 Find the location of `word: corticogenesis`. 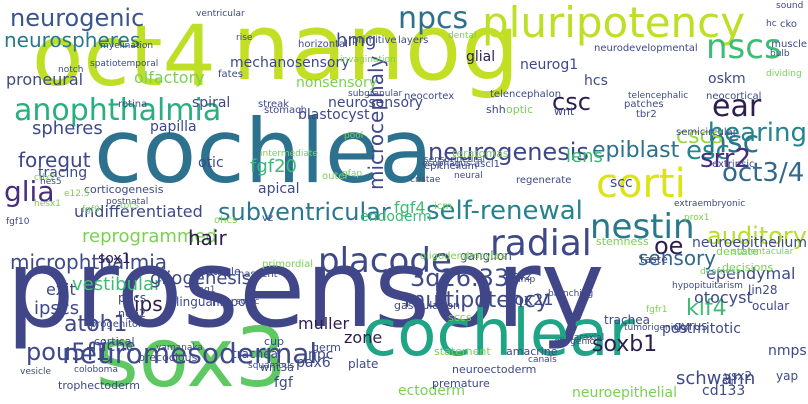

word: corticogenesis is located at coordinates (124, 189).